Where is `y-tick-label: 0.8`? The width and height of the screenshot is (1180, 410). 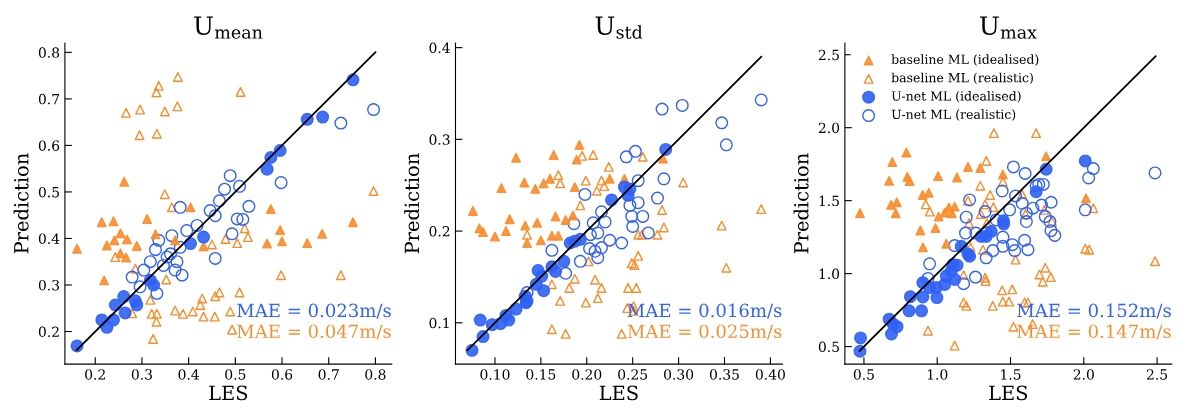 y-tick-label: 0.8 is located at coordinates (49, 52).